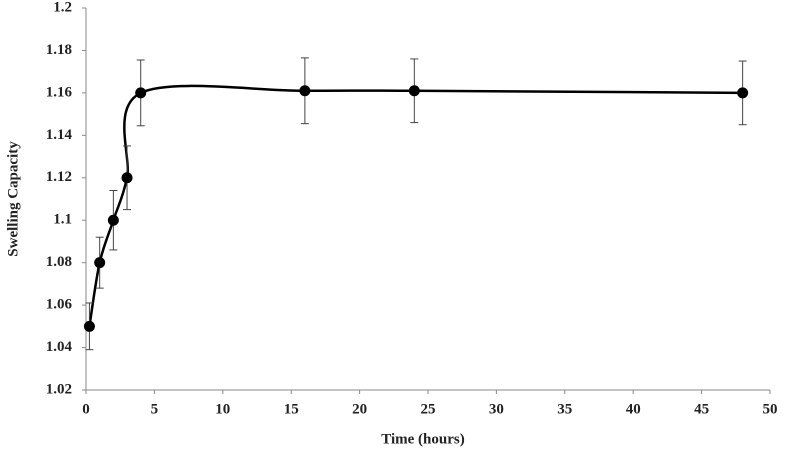 This screenshot has height=461, width=786. Describe the element at coordinates (564, 409) in the screenshot. I see `x-tick-label: 35` at that location.